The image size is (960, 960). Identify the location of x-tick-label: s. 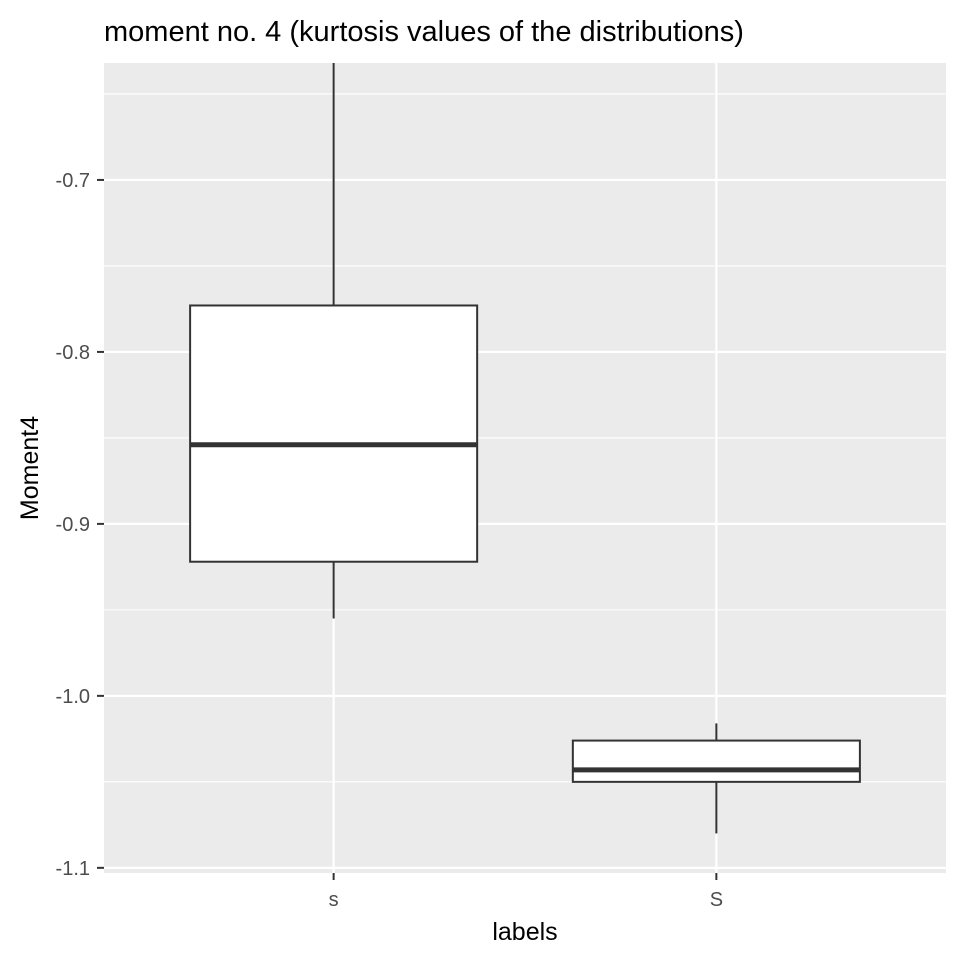
(334, 900).